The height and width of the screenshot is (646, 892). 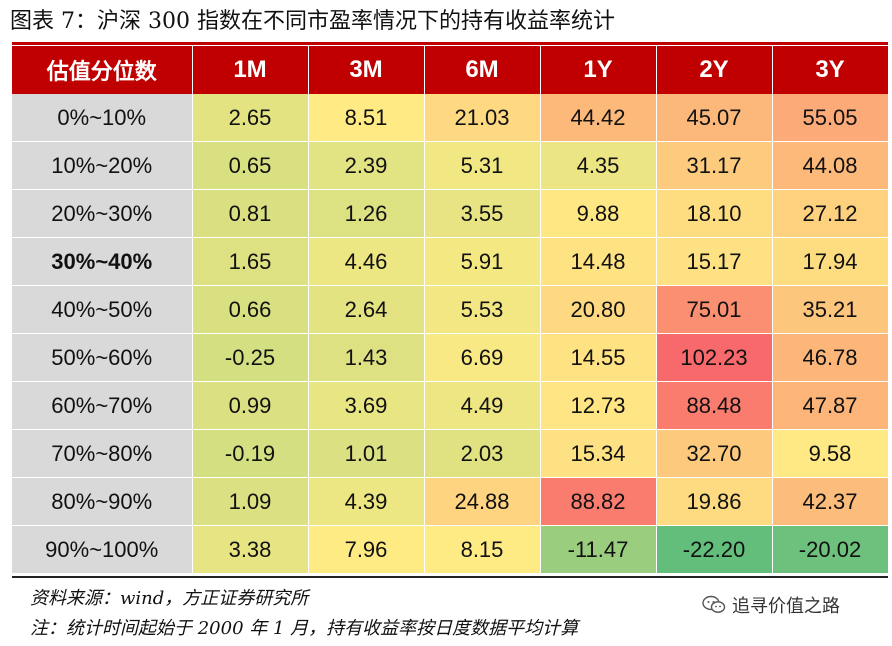 I want to click on top-rule, so click(x=450, y=43).